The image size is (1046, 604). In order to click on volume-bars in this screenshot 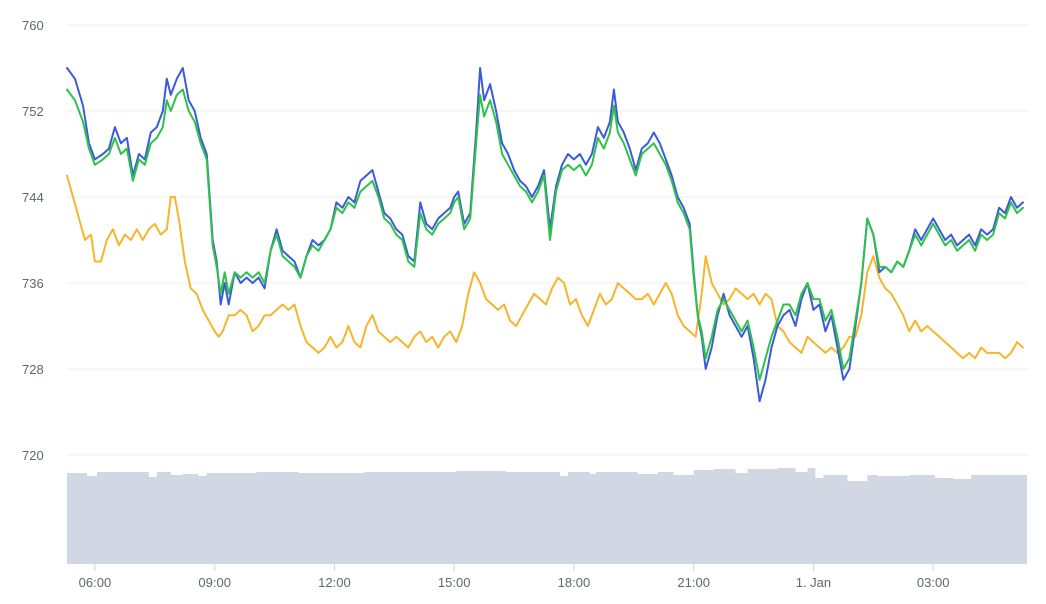, I will do `click(547, 515)`.